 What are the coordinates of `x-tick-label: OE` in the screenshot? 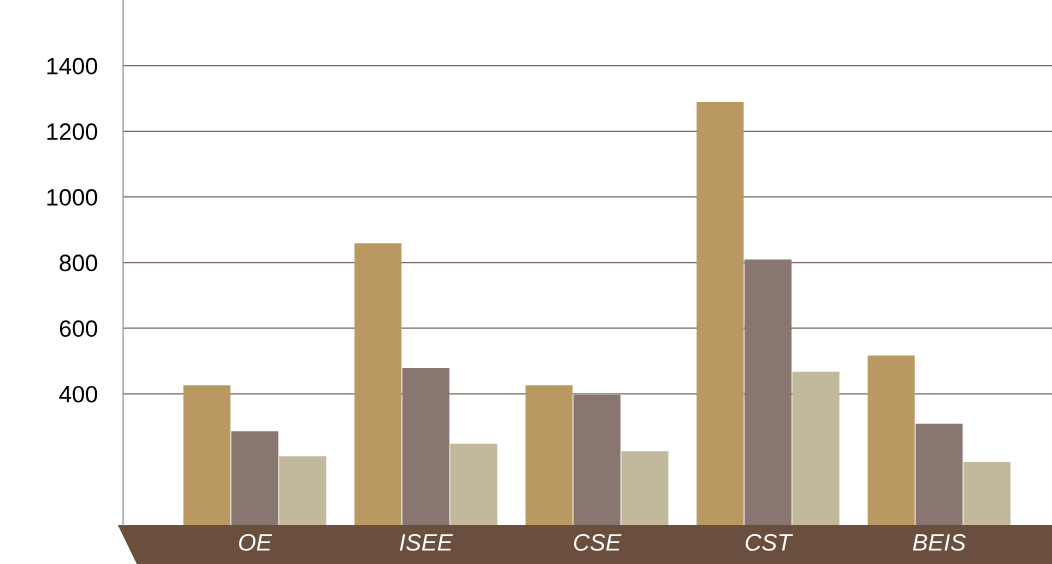 It's located at (256, 542).